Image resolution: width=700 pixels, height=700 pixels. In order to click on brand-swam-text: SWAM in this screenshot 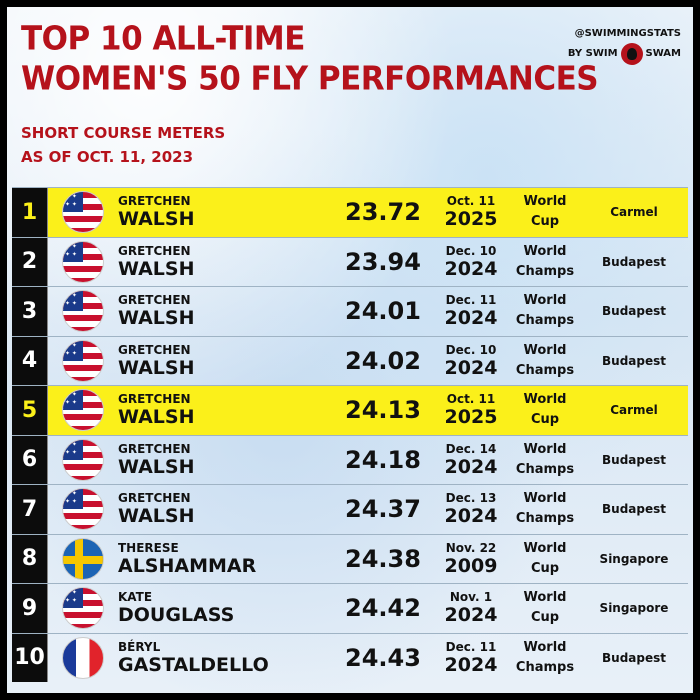, I will do `click(663, 53)`.